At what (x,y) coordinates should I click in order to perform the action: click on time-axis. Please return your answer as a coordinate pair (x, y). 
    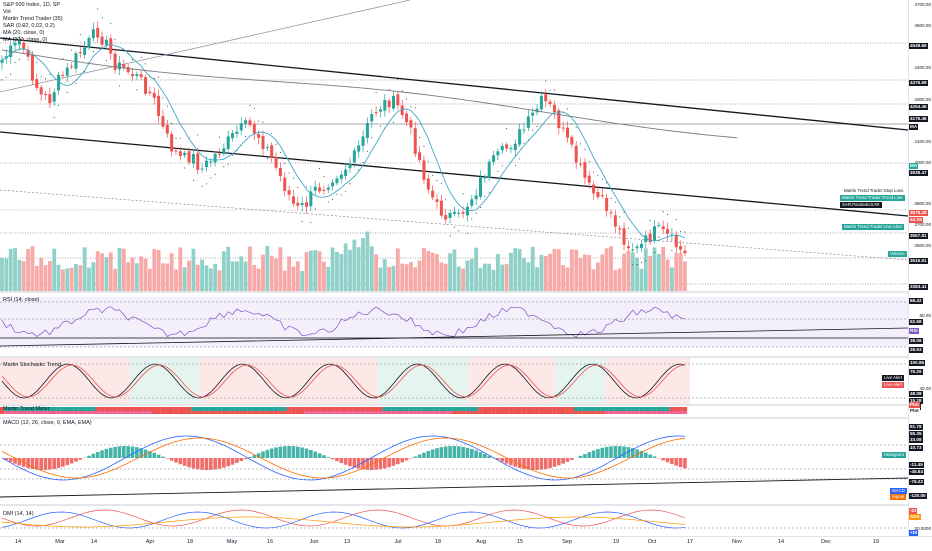
    Looking at the image, I should click on (466, 543).